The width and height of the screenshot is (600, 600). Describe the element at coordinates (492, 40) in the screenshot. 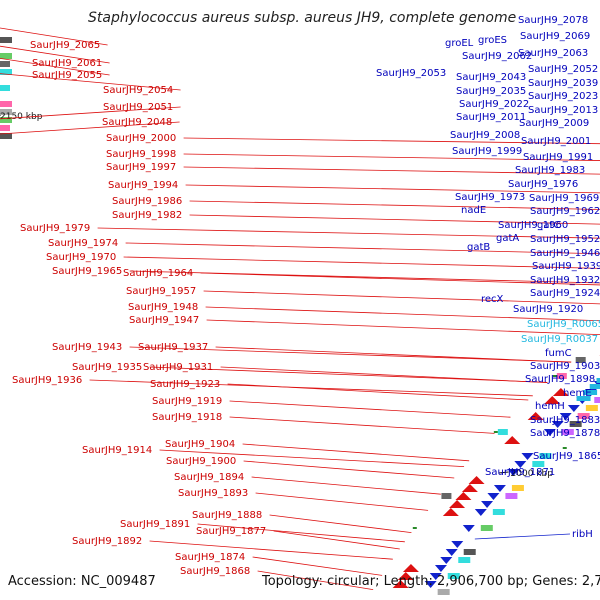

I see `reverse-gene-label: groES` at that location.